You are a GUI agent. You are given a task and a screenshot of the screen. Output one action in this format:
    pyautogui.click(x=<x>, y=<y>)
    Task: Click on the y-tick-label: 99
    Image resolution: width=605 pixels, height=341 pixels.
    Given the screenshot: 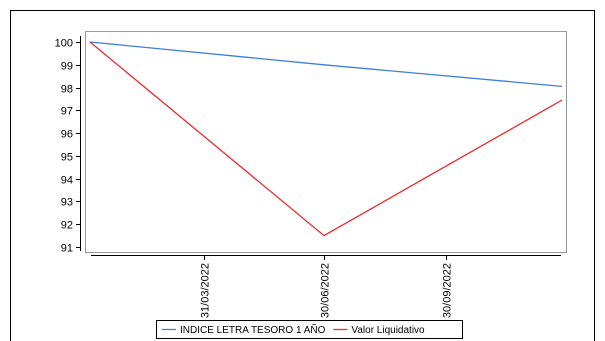 What is the action you would take?
    pyautogui.click(x=67, y=67)
    